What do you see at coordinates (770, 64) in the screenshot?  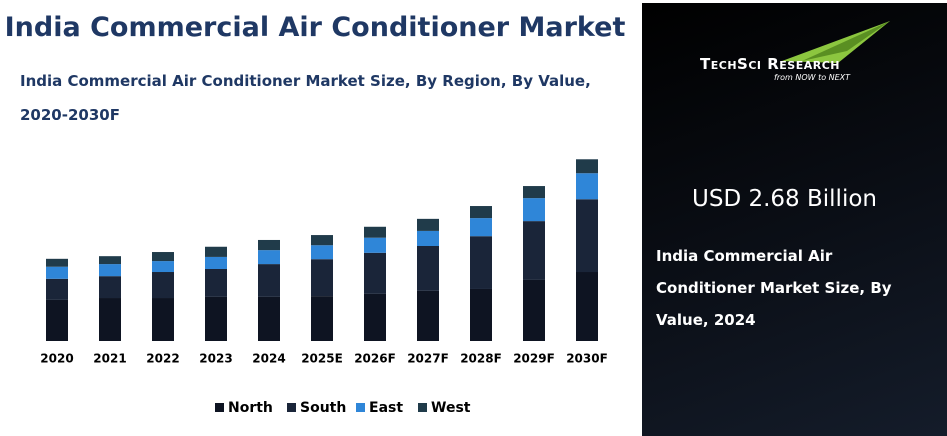 I see `logo-name: TechSci Research` at bounding box center [770, 64].